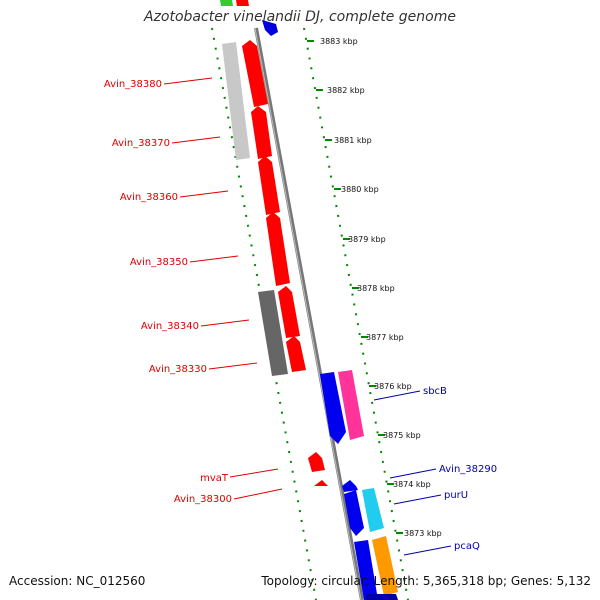 The image size is (600, 600). Describe the element at coordinates (385, 566) in the screenshot. I see `gene-feature-orange` at that location.